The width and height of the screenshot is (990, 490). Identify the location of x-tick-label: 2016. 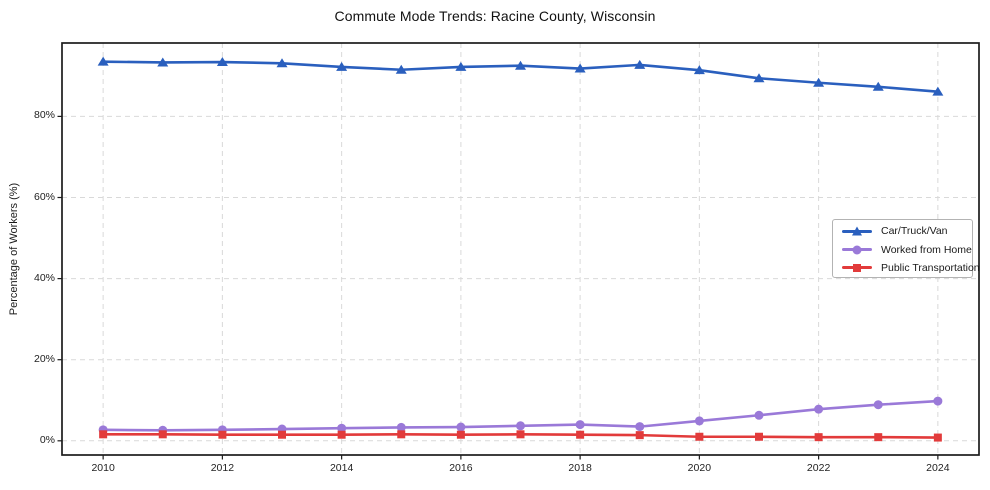
(461, 468).